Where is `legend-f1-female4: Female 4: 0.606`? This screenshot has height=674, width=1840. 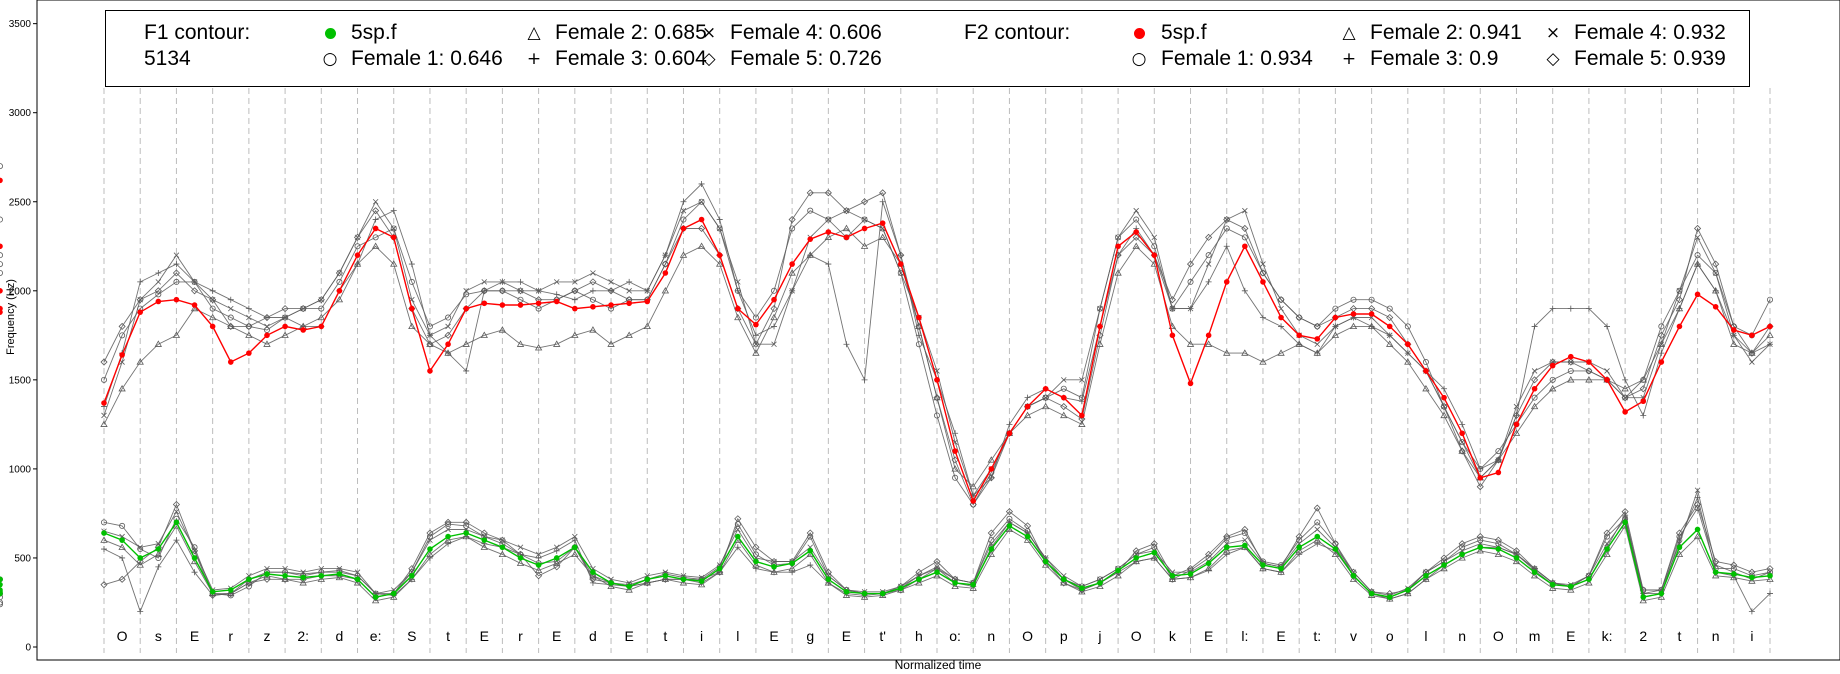
legend-f1-female4: Female 4: 0.606 is located at coordinates (806, 32).